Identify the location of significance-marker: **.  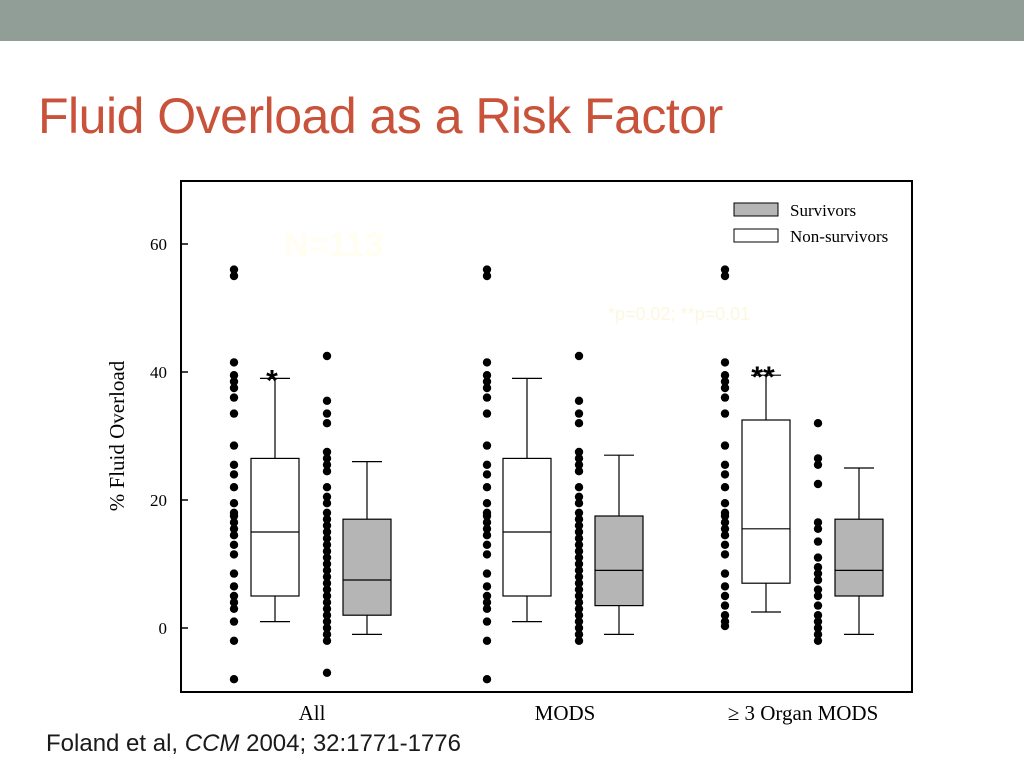
(763, 377).